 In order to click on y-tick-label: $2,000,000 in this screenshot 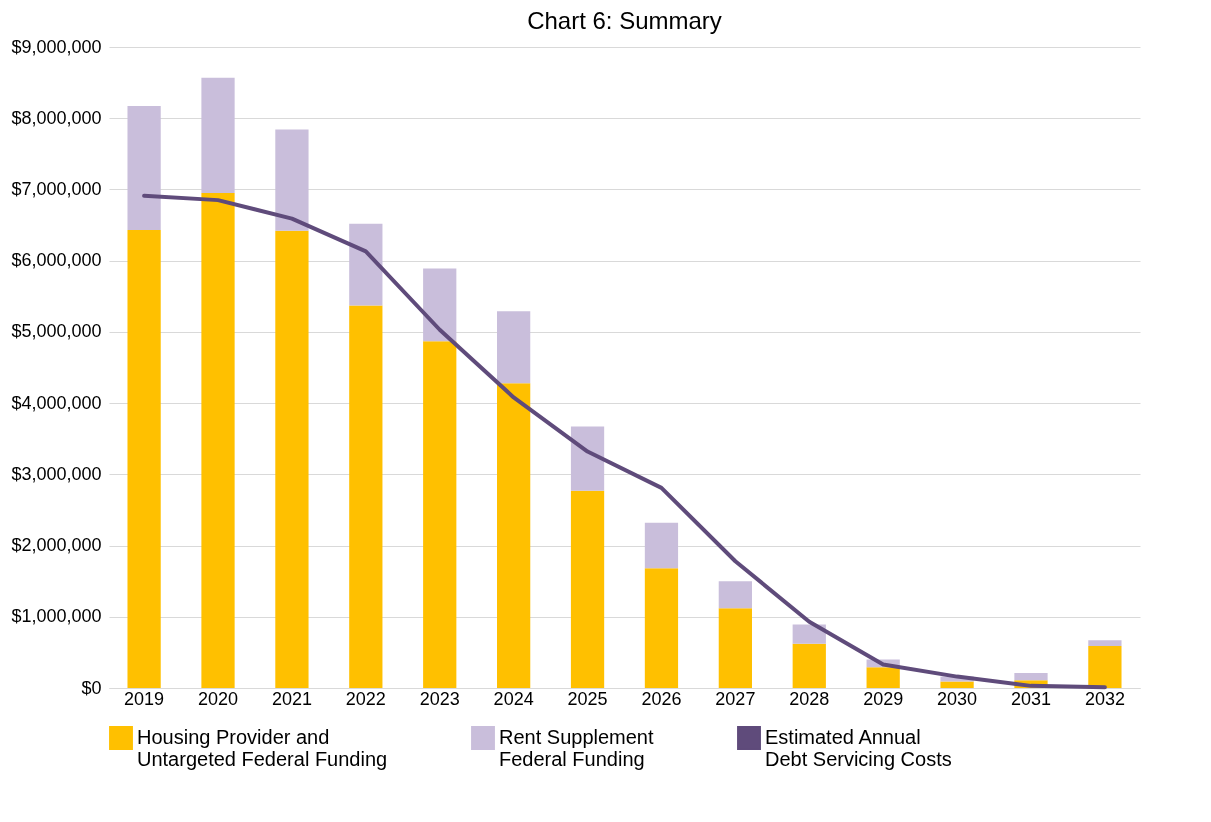, I will do `click(56, 545)`.